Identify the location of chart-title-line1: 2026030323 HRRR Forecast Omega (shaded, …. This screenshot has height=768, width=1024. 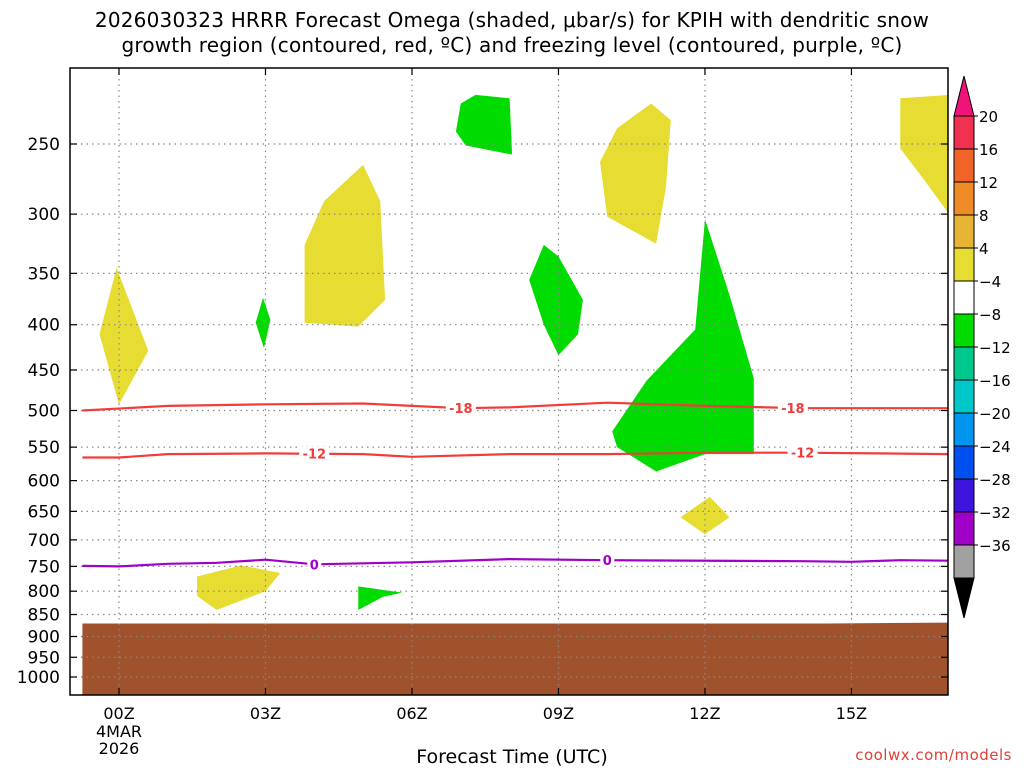
(512, 20).